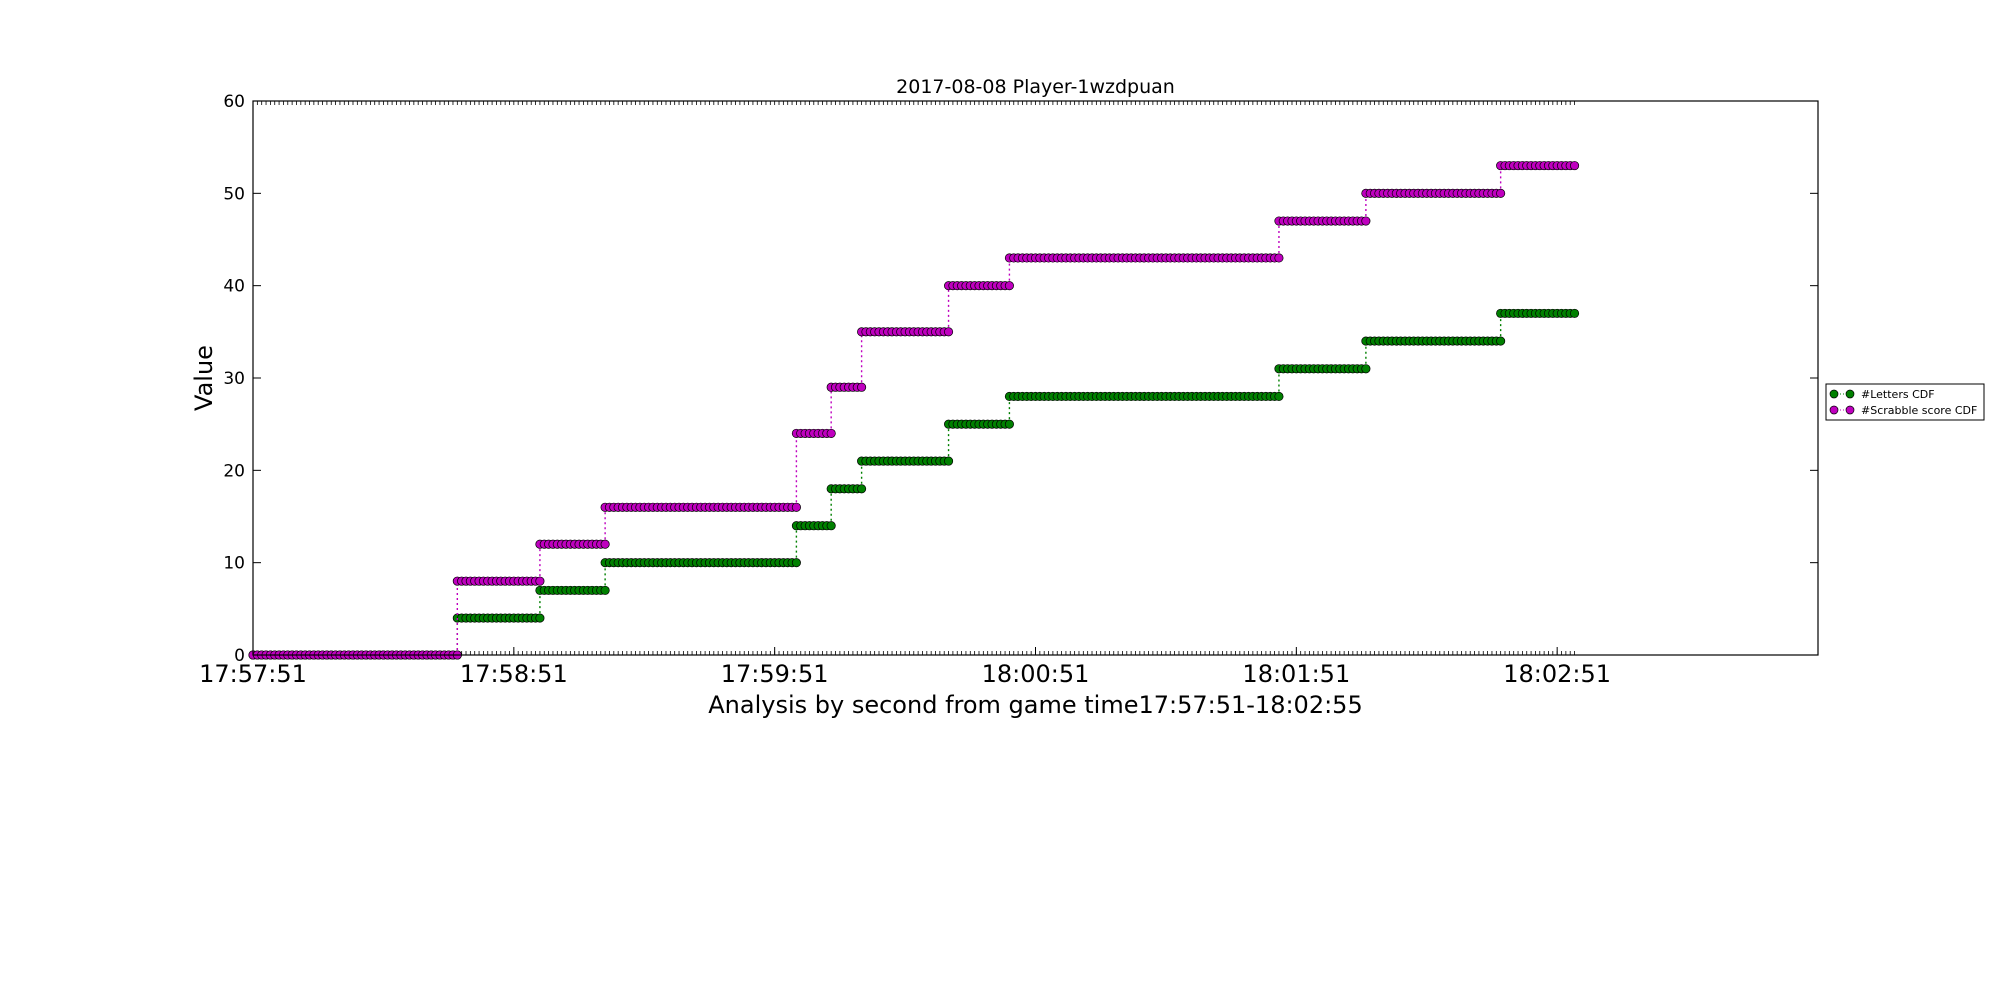 This screenshot has width=2000, height=1000. What do you see at coordinates (234, 379) in the screenshot?
I see `y-tick-label: 30` at bounding box center [234, 379].